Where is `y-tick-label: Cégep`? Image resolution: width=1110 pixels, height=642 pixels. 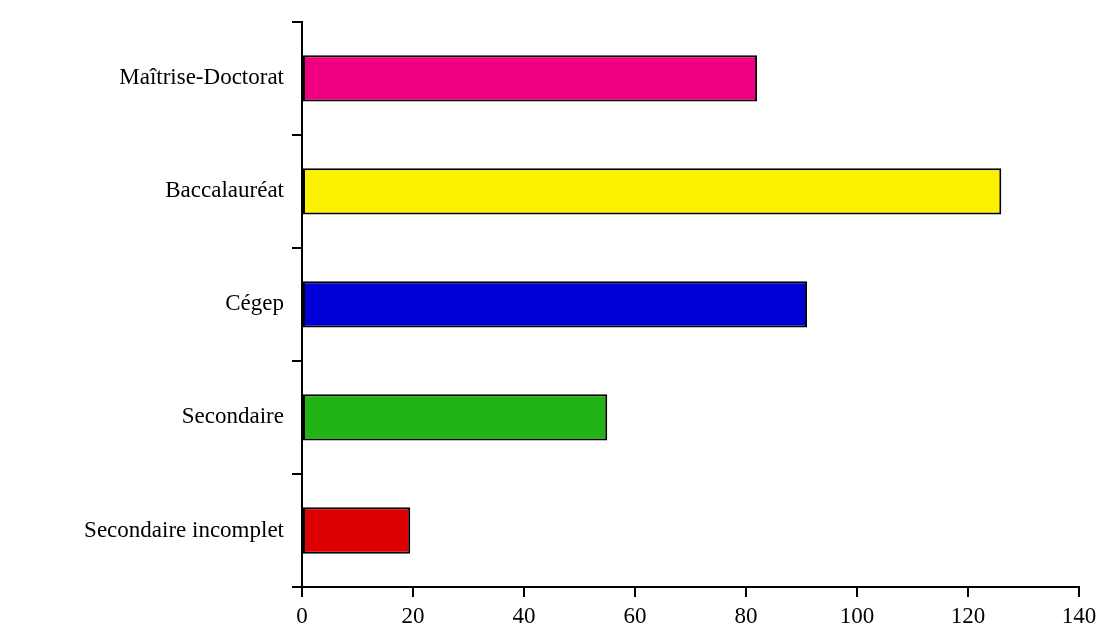
y-tick-label: Cégep is located at coordinates (254, 303).